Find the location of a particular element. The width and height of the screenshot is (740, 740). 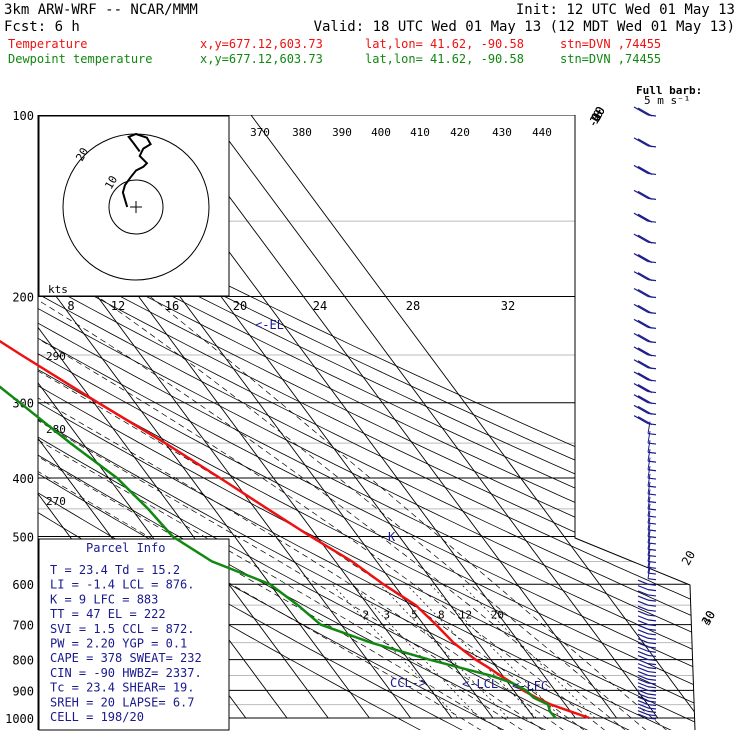

theta-label-top: 390 is located at coordinates (342, 132).